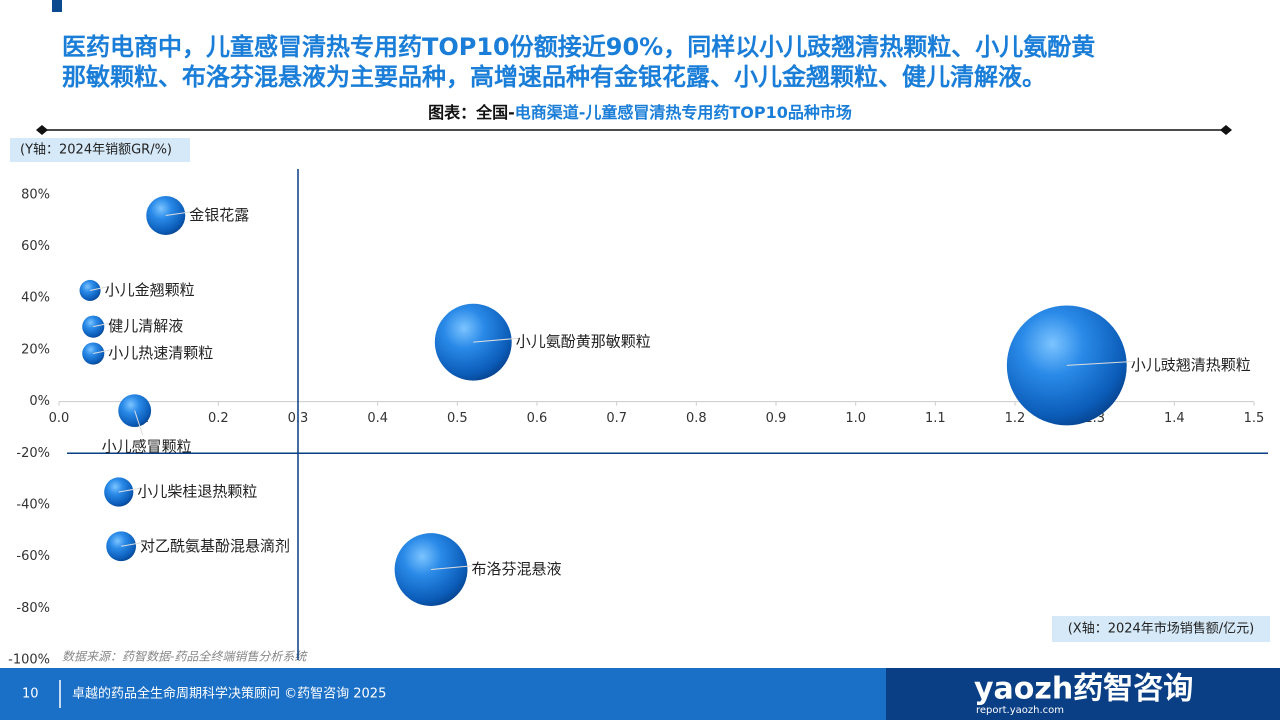 Image resolution: width=1280 pixels, height=720 pixels. What do you see at coordinates (35, 349) in the screenshot?
I see `y-tick-label: 20%` at bounding box center [35, 349].